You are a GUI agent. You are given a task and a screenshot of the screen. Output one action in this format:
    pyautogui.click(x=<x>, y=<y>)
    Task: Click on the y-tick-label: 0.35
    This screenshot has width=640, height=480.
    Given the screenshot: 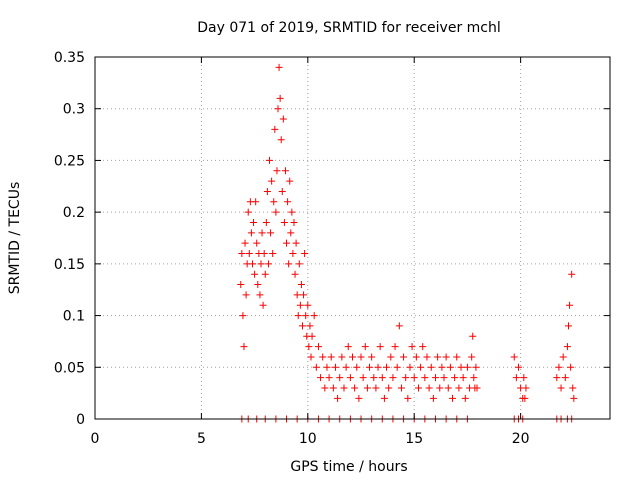 What is the action you would take?
    pyautogui.click(x=69, y=58)
    